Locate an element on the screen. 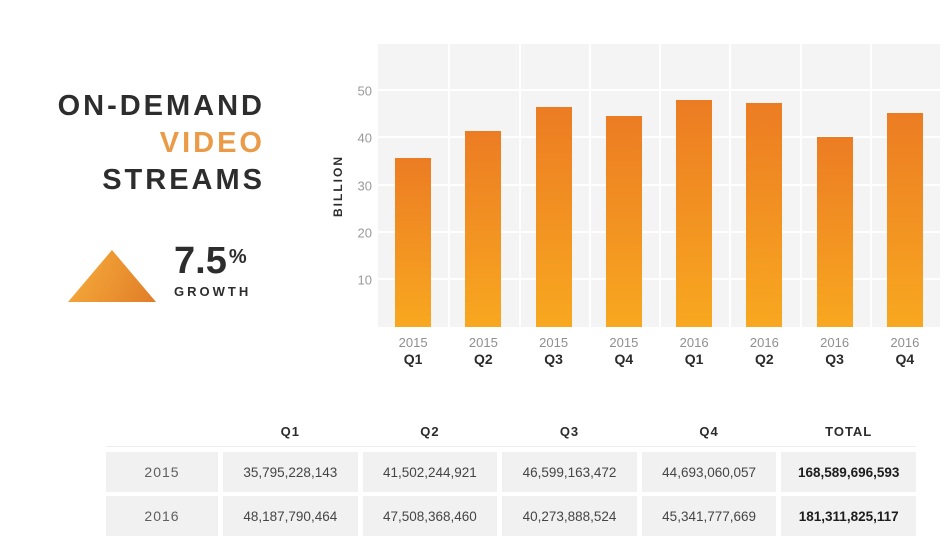 The height and width of the screenshot is (548, 950). x-tick-label: 2016 Q4 is located at coordinates (905, 352).